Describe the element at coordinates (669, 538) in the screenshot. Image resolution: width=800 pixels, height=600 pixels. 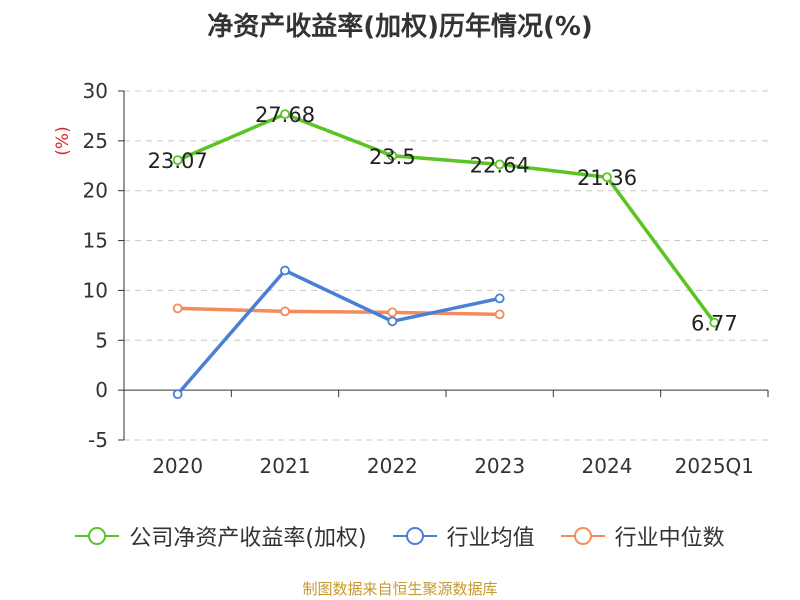
I see `legend-label: 行业中位数` at that location.